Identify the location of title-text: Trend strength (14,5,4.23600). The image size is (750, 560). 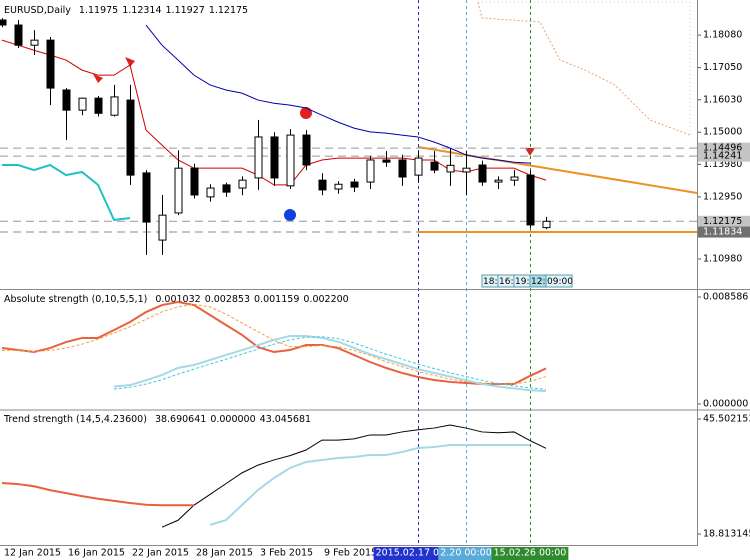
(75, 419).